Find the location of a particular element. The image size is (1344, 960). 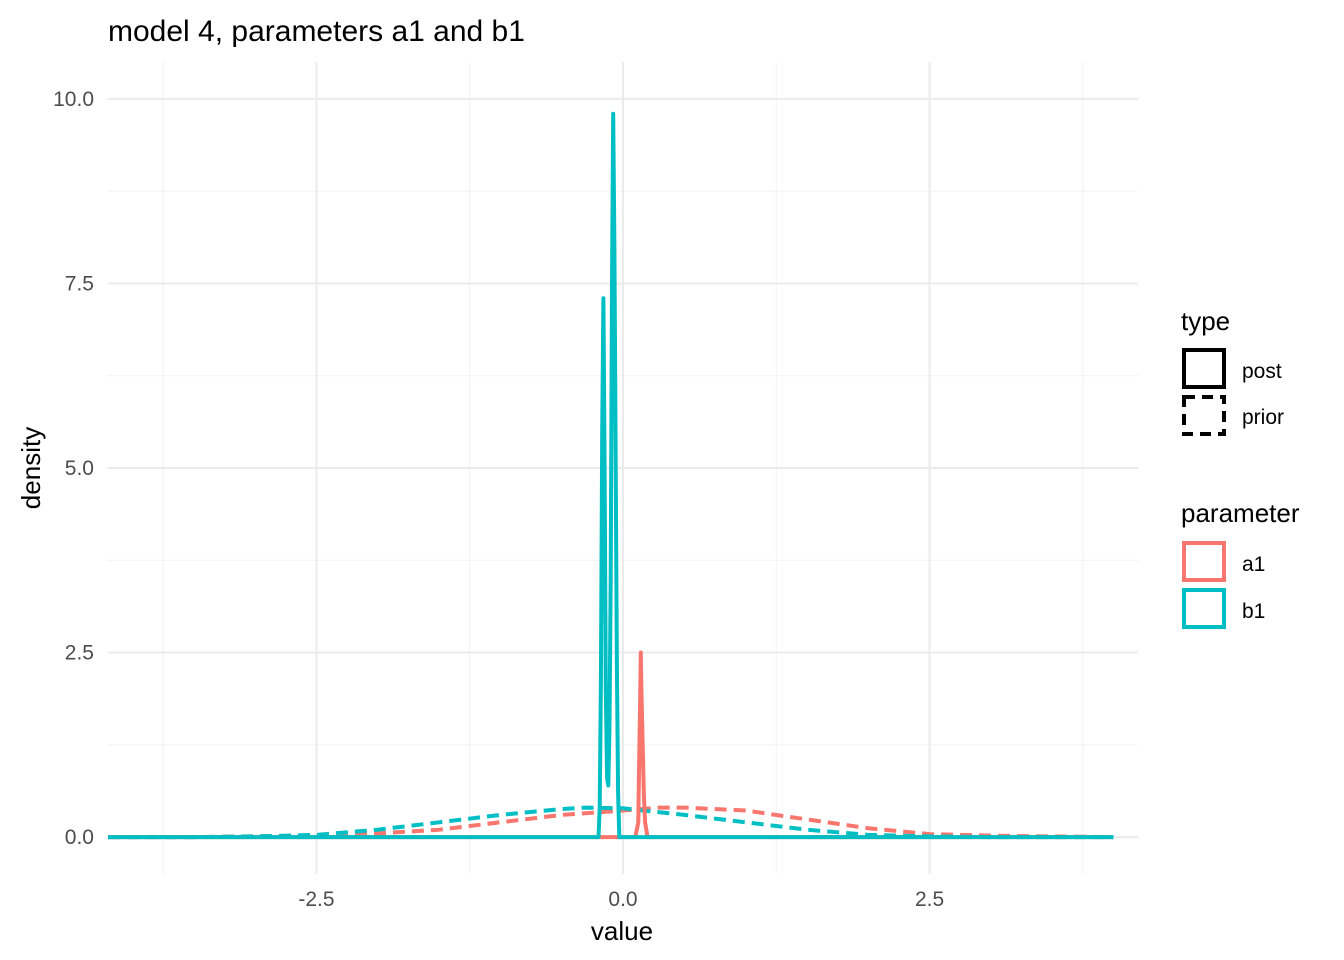

y-tick-labels: 0.0 2.5 5.0 7.5 10.0 is located at coordinates (73, 468).